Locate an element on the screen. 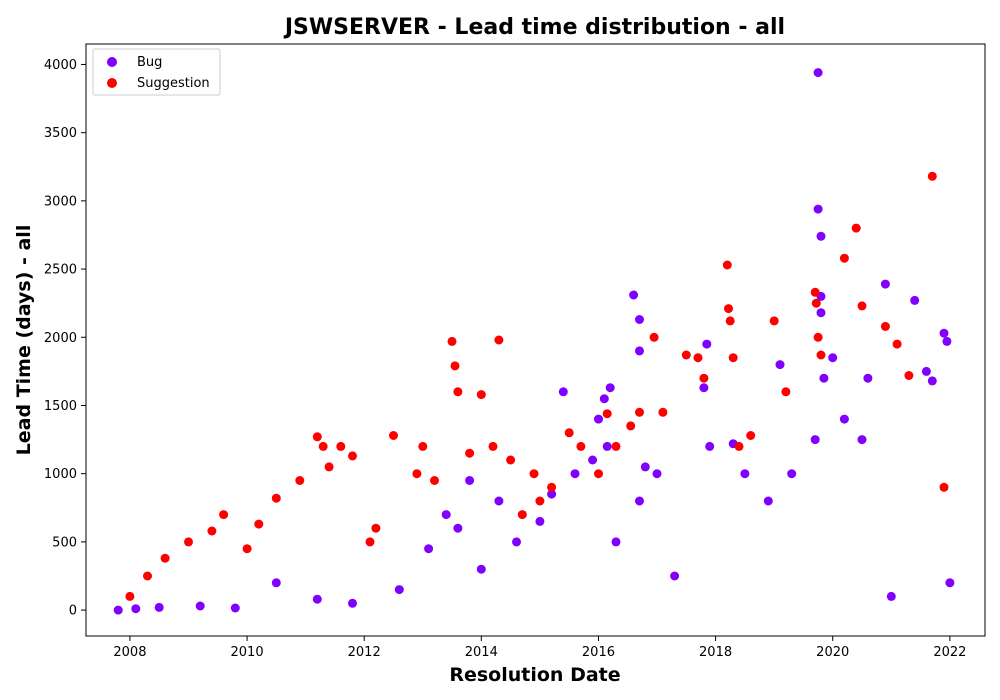 This screenshot has height=700, width=1000. y-tick-label: 3500 is located at coordinates (60, 133).